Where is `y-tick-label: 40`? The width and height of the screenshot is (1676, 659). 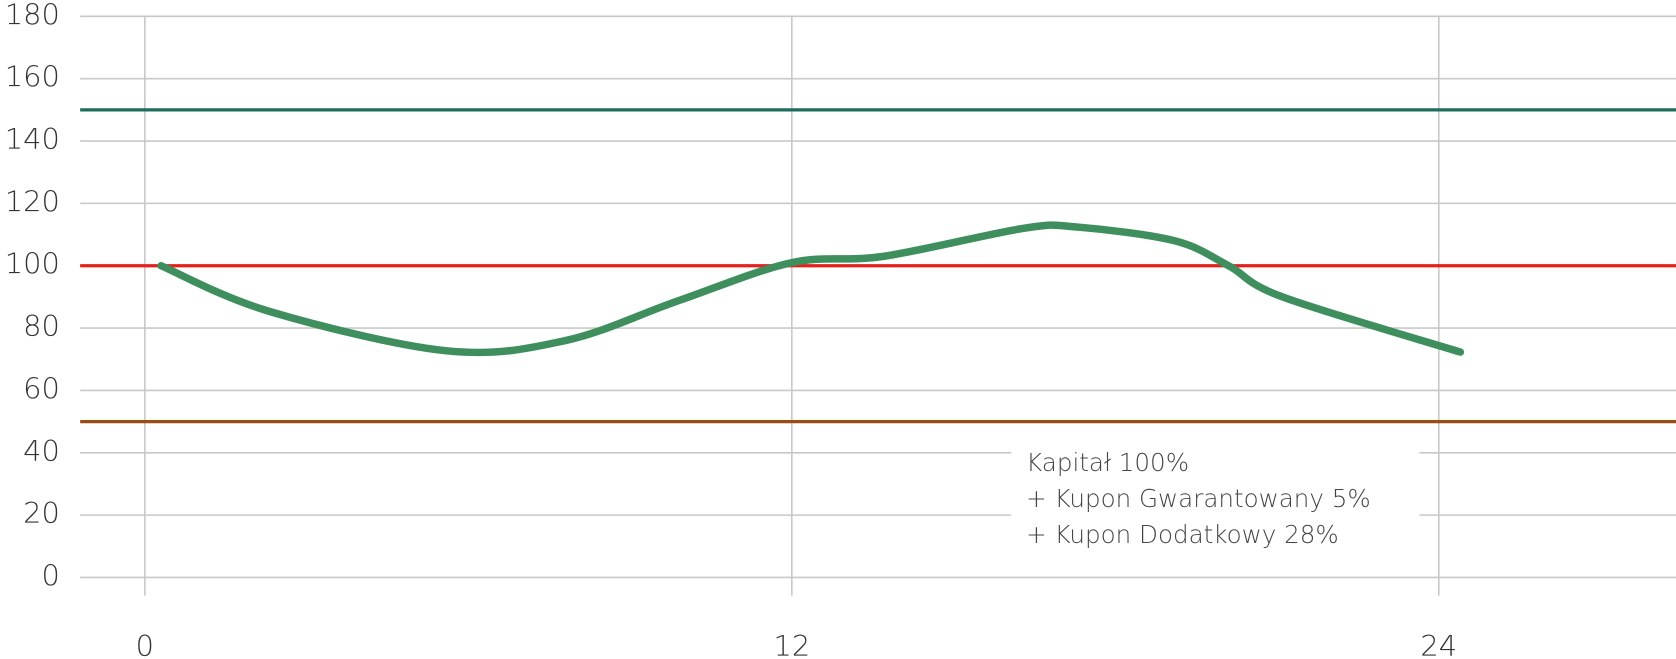 y-tick-label: 40 is located at coordinates (41, 451).